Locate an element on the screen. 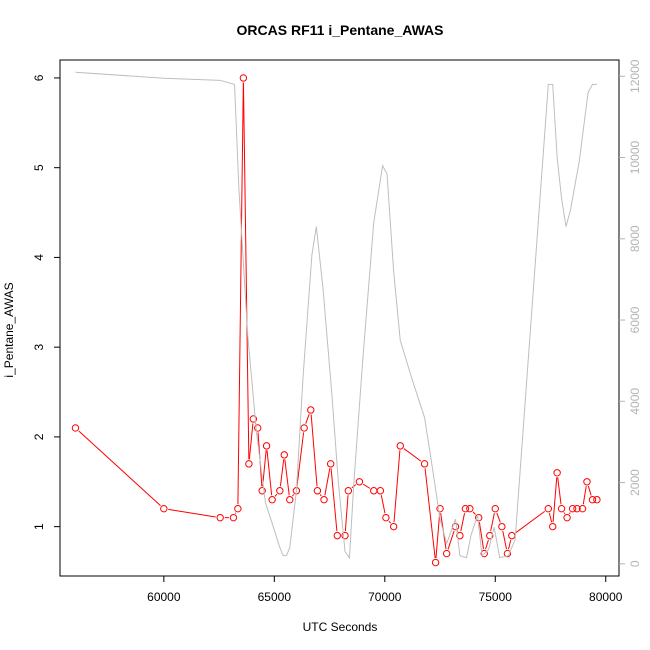 This screenshot has height=650, width=650. y2-tick-label: 6000 is located at coordinates (635, 319).